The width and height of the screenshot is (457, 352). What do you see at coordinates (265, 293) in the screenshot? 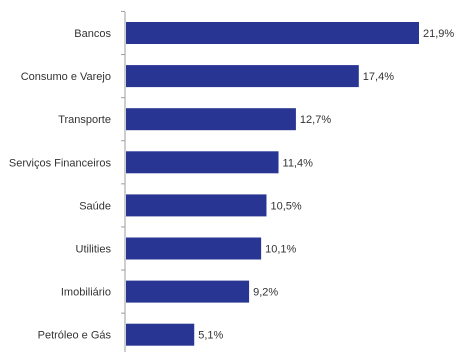
I see `value-label: 9,2%` at bounding box center [265, 293].